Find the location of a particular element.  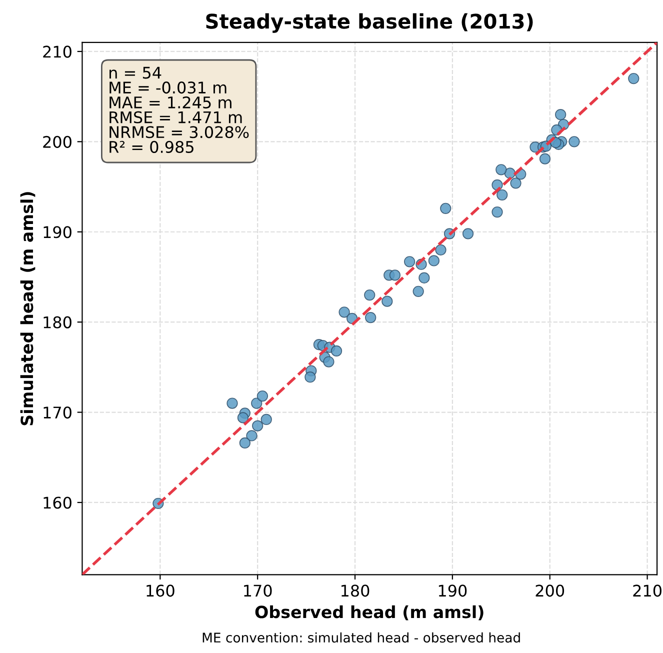

x-tick-label: 180 is located at coordinates (356, 590).